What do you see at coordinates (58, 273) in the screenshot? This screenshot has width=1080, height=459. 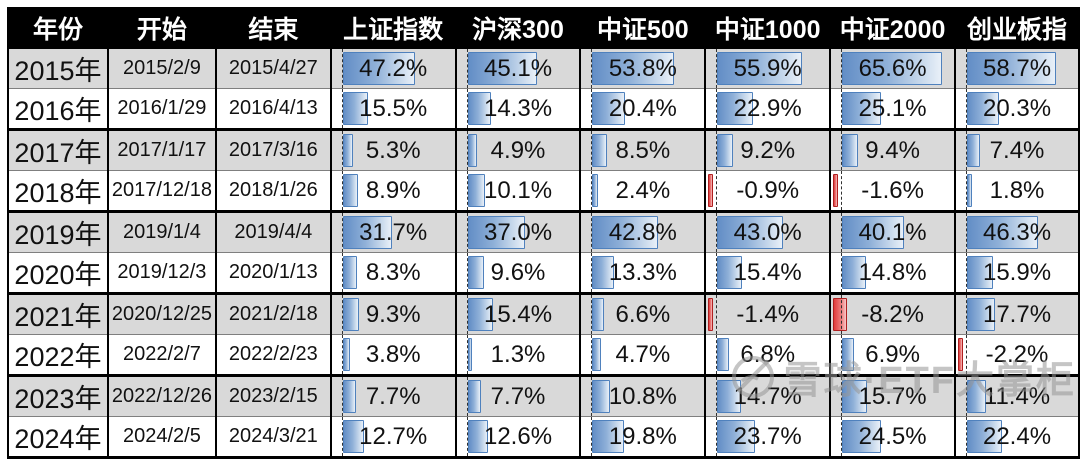 I see `year-cell: 2020年` at bounding box center [58, 273].